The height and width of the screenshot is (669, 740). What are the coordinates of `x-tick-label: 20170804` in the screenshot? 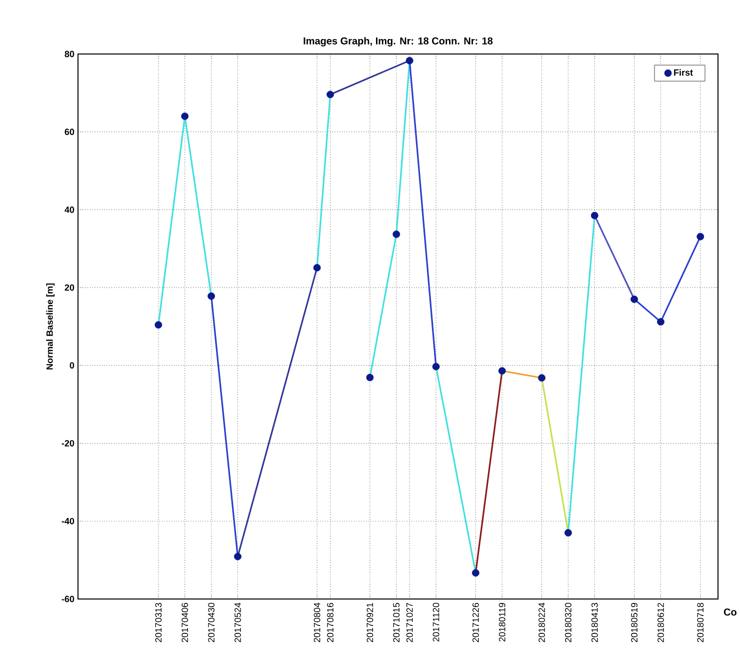 It's located at (317, 622).